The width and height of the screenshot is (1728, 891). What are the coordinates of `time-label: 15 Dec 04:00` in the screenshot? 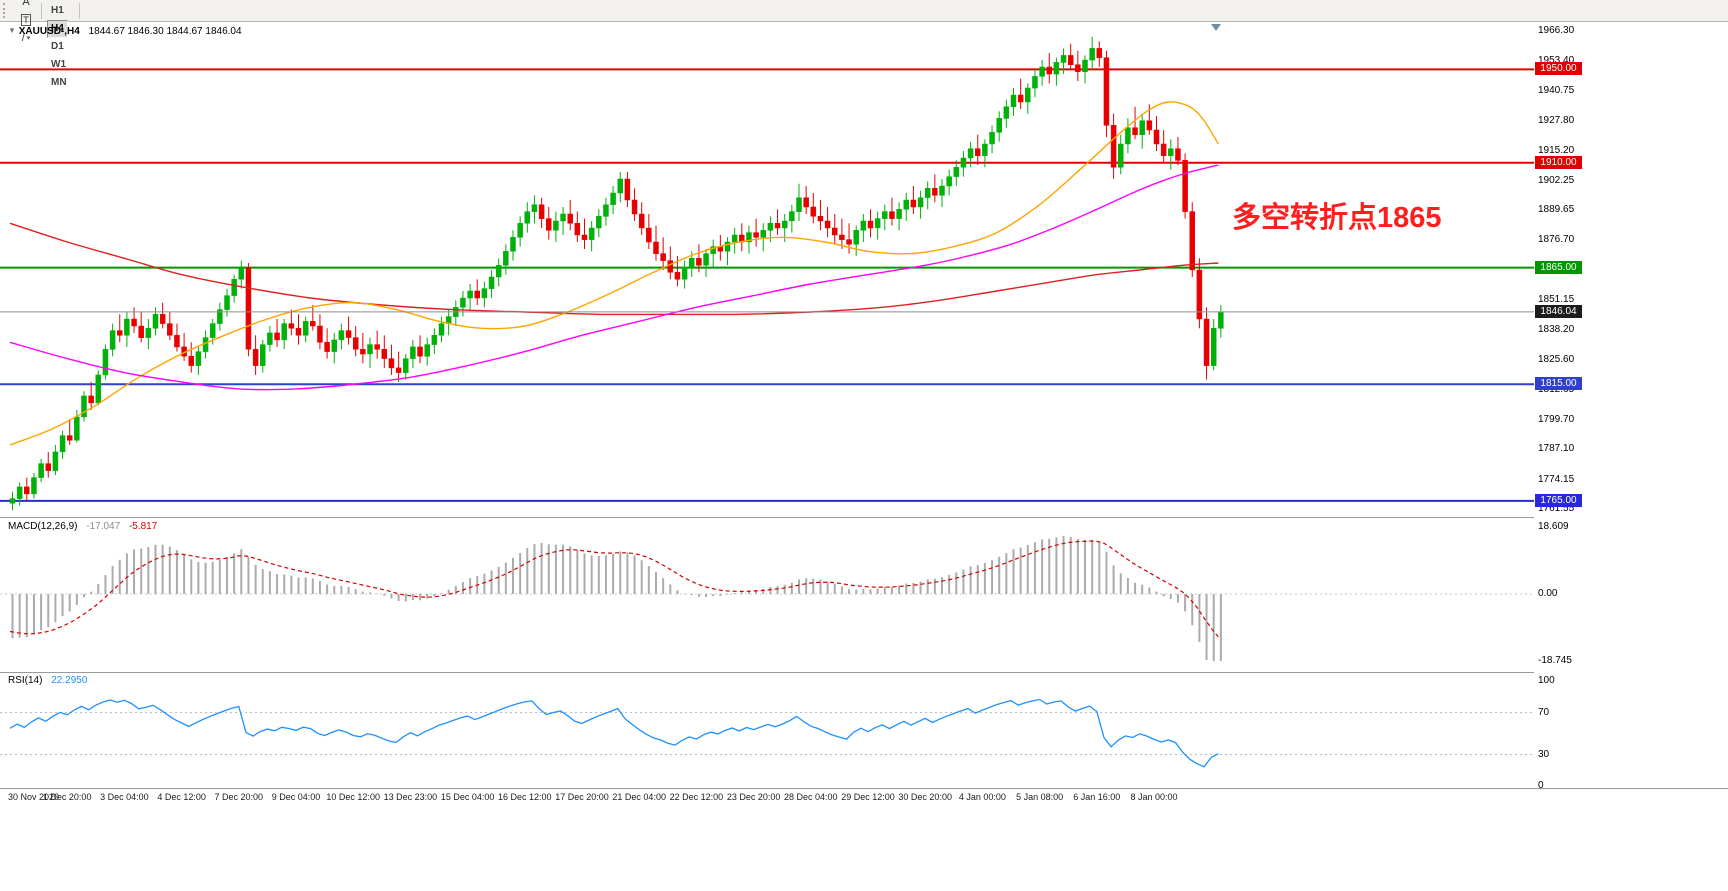 It's located at (467, 797).